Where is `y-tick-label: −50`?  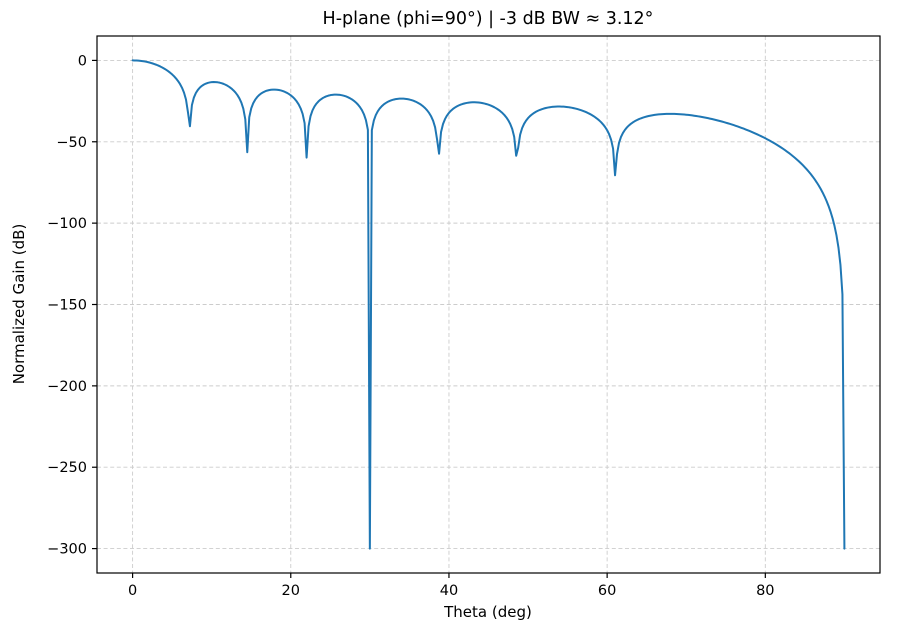 y-tick-label: −50 is located at coordinates (71, 143).